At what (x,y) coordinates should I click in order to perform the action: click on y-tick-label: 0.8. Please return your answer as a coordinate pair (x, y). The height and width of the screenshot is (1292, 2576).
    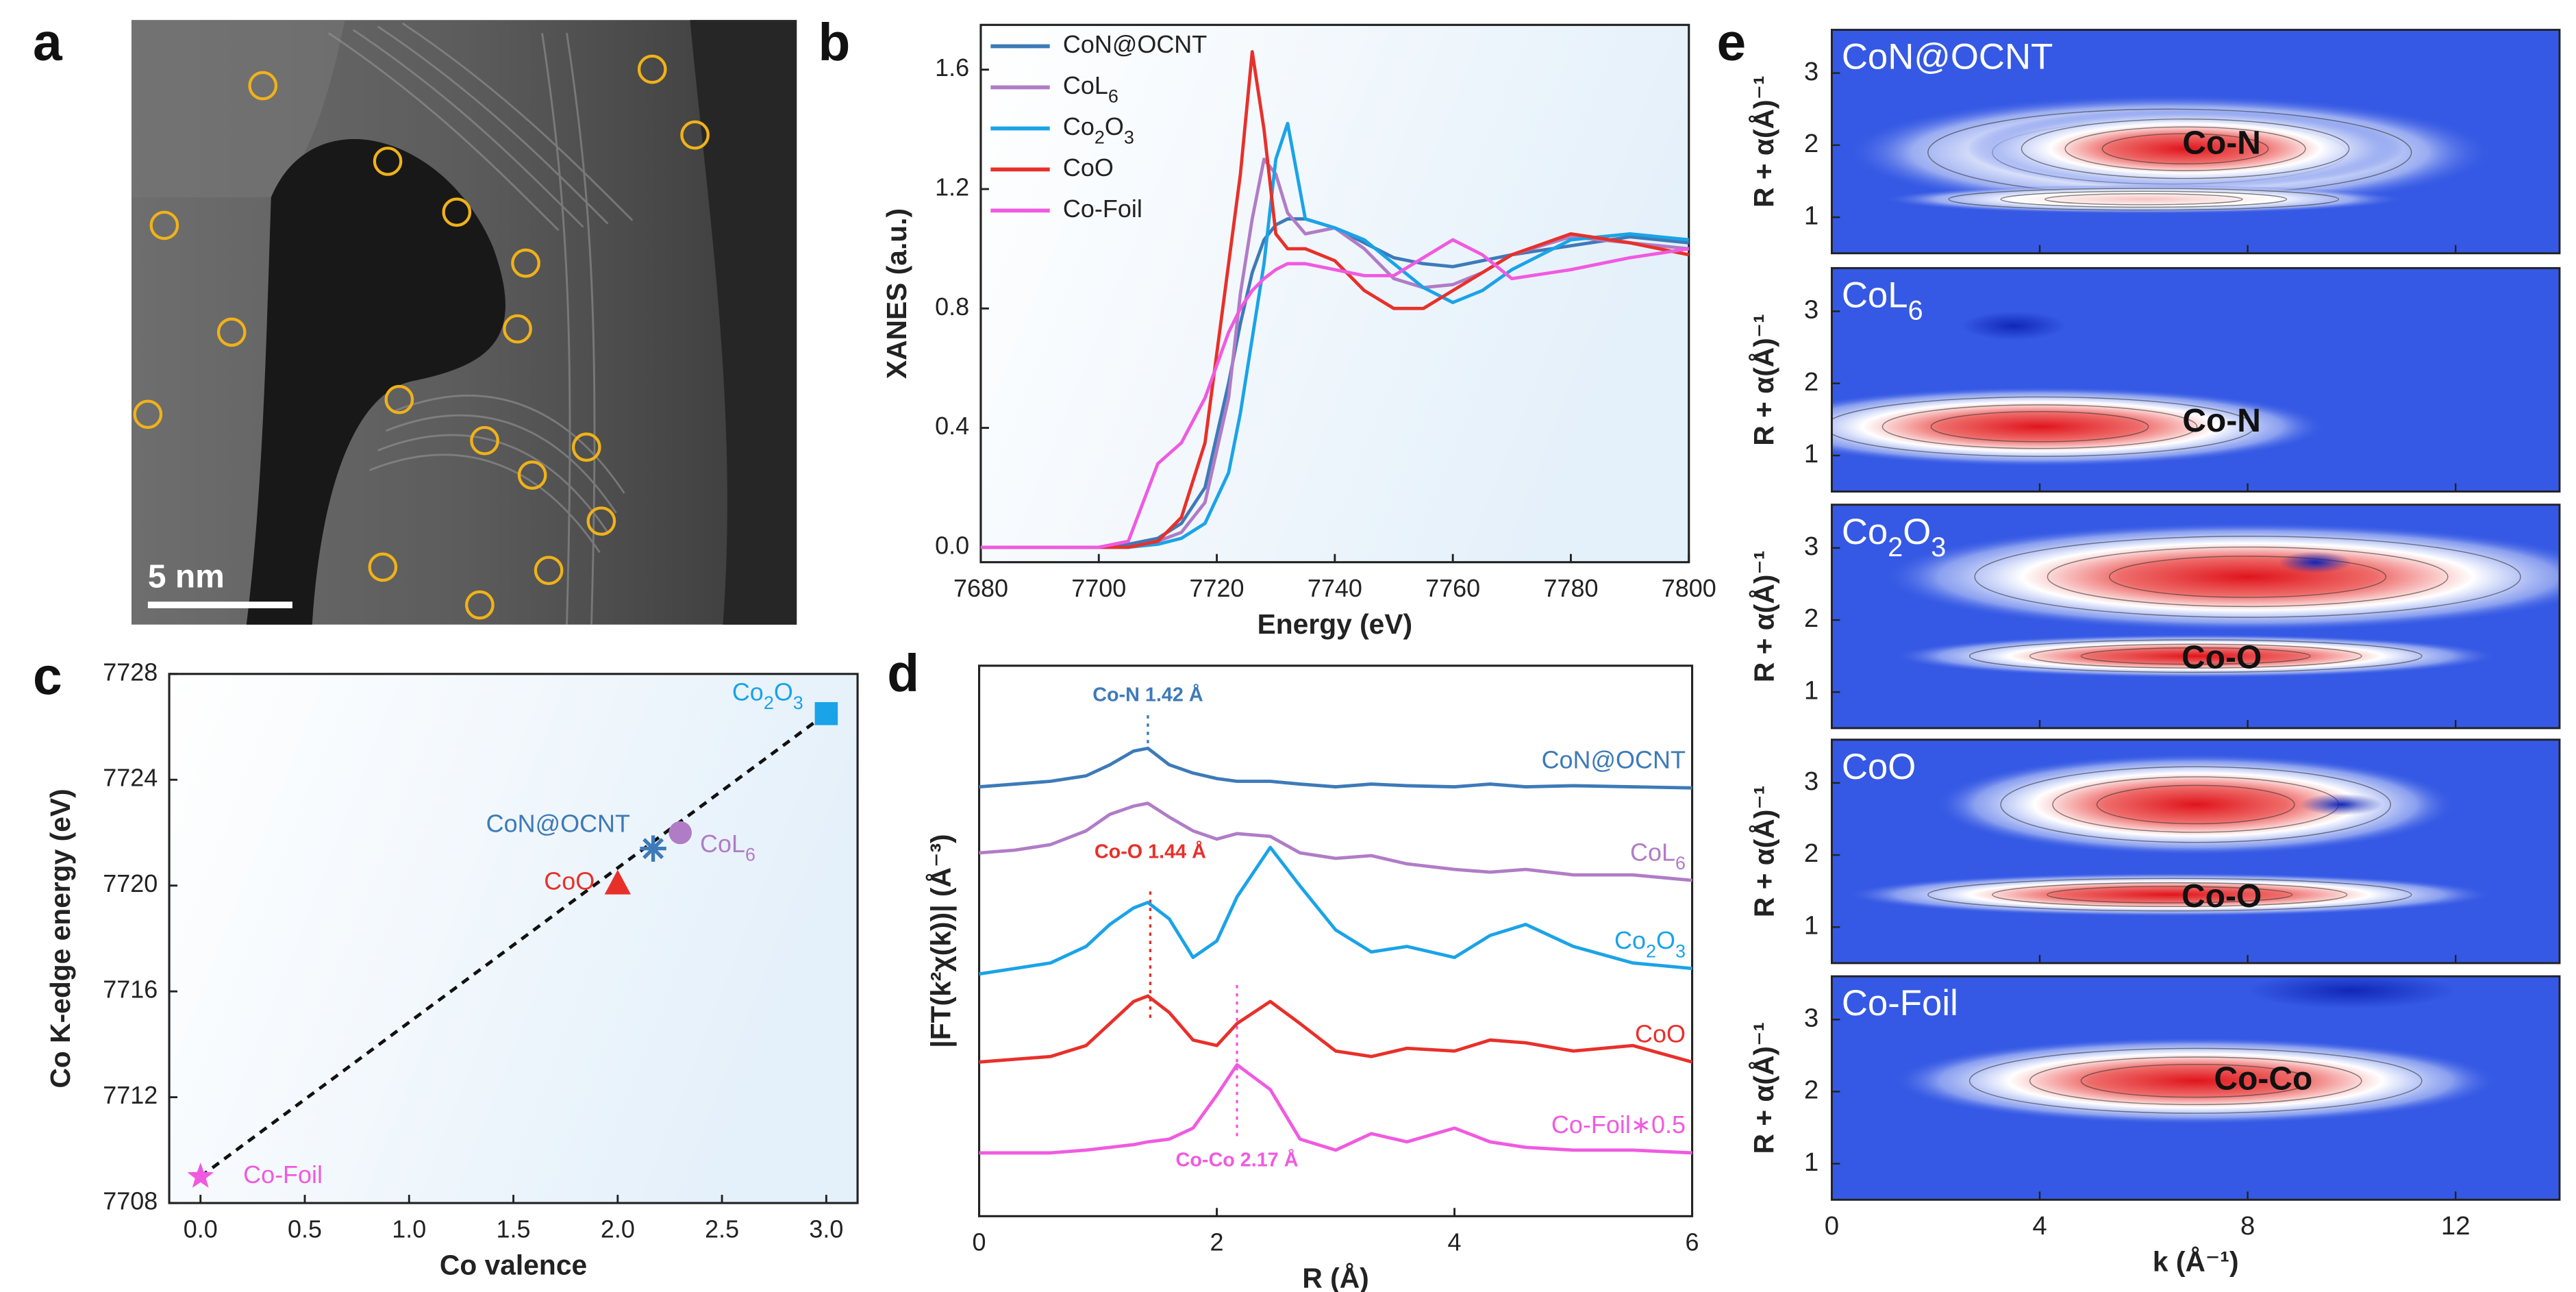
    Looking at the image, I should click on (952, 307).